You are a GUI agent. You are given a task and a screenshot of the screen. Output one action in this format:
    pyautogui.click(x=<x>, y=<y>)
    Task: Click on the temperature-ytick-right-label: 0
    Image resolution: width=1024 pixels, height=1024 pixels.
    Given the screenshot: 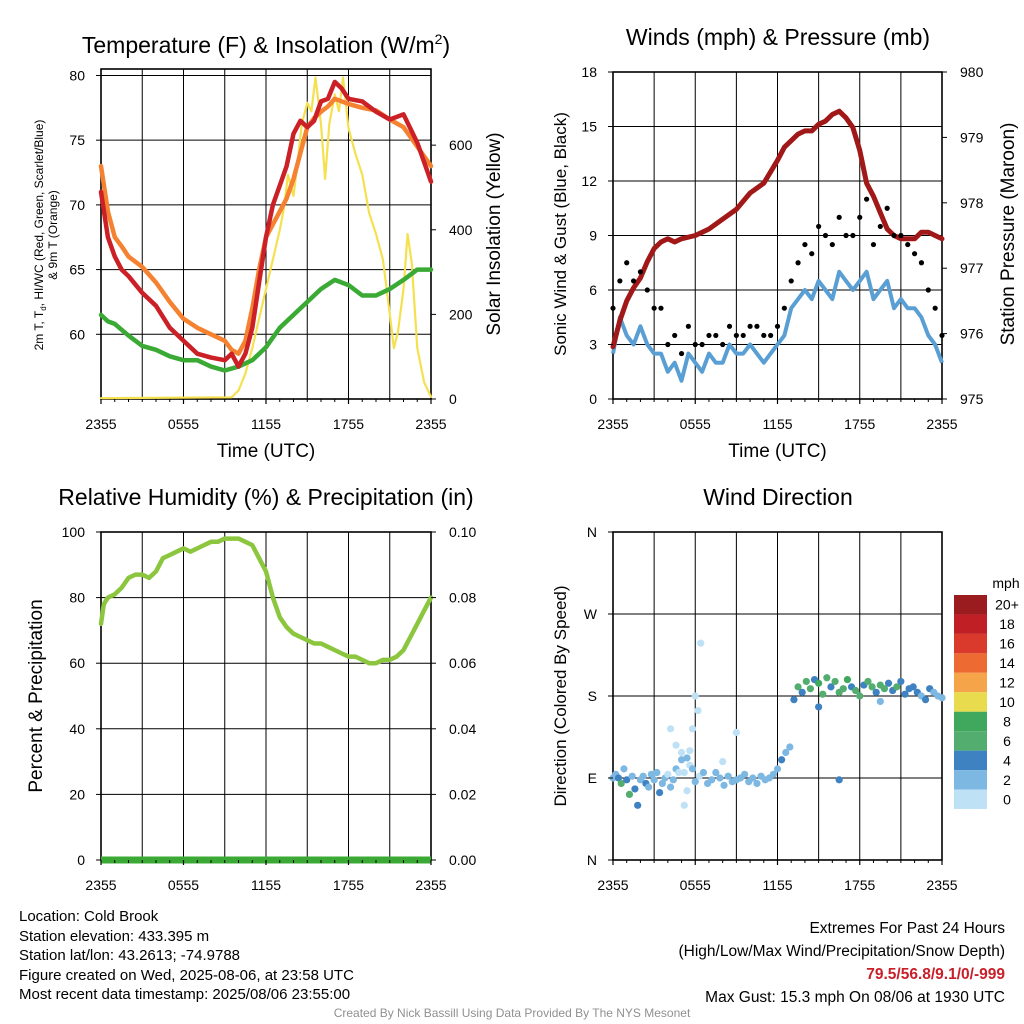 What is the action you would take?
    pyautogui.click(x=453, y=399)
    